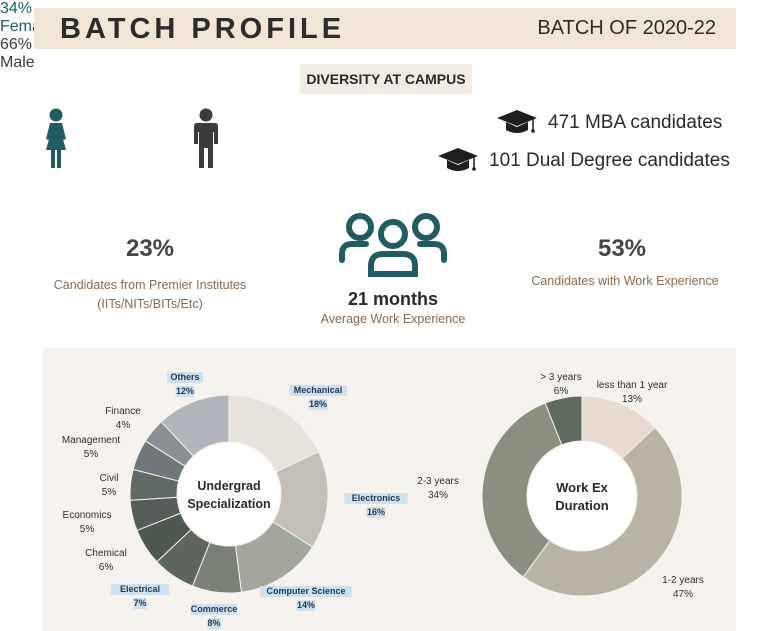  What do you see at coordinates (229, 494) in the screenshot?
I see `specialization-center` at bounding box center [229, 494].